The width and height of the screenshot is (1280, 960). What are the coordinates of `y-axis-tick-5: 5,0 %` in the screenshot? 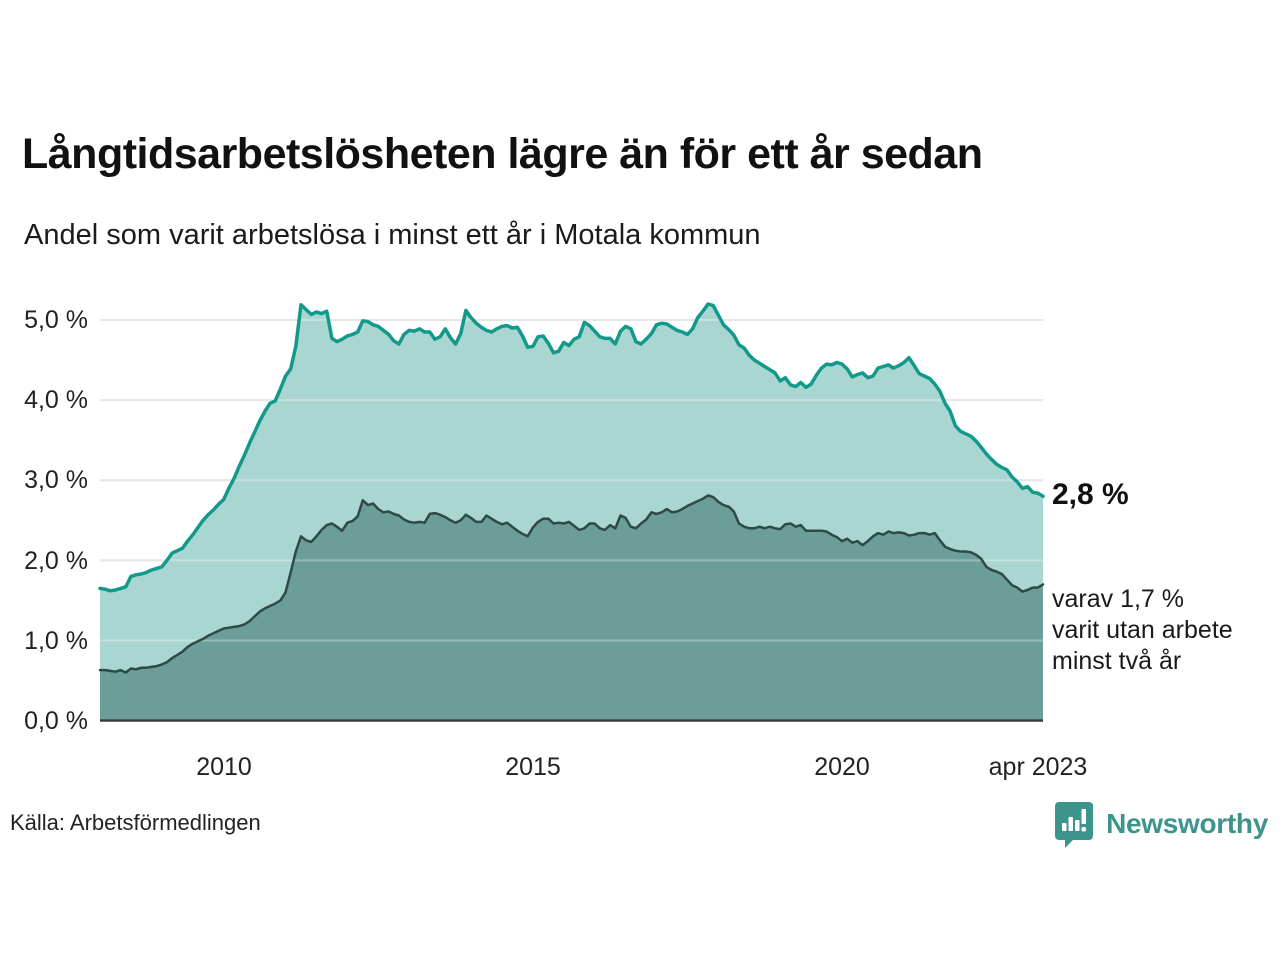 It's located at (56, 320).